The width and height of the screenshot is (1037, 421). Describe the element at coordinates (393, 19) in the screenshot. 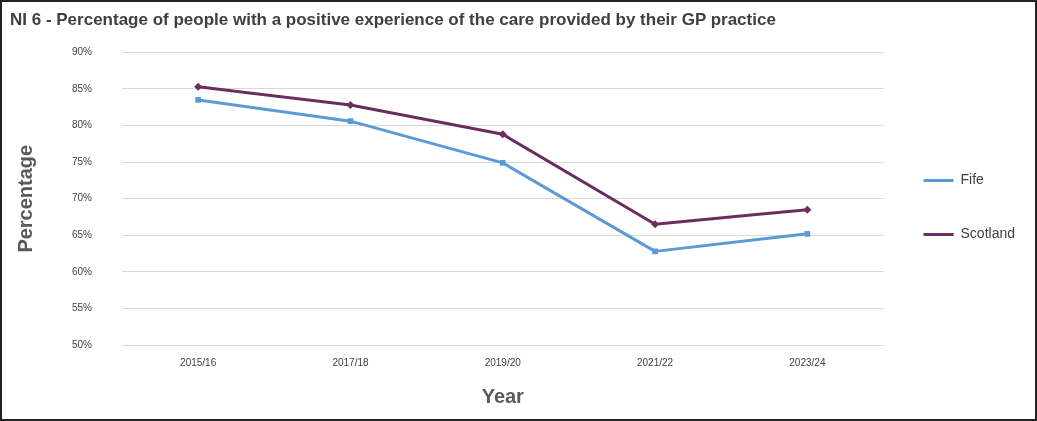

I see `chart-title: NI 6 - Percentage of people with a positive experience of the care provided by their GP practice` at that location.